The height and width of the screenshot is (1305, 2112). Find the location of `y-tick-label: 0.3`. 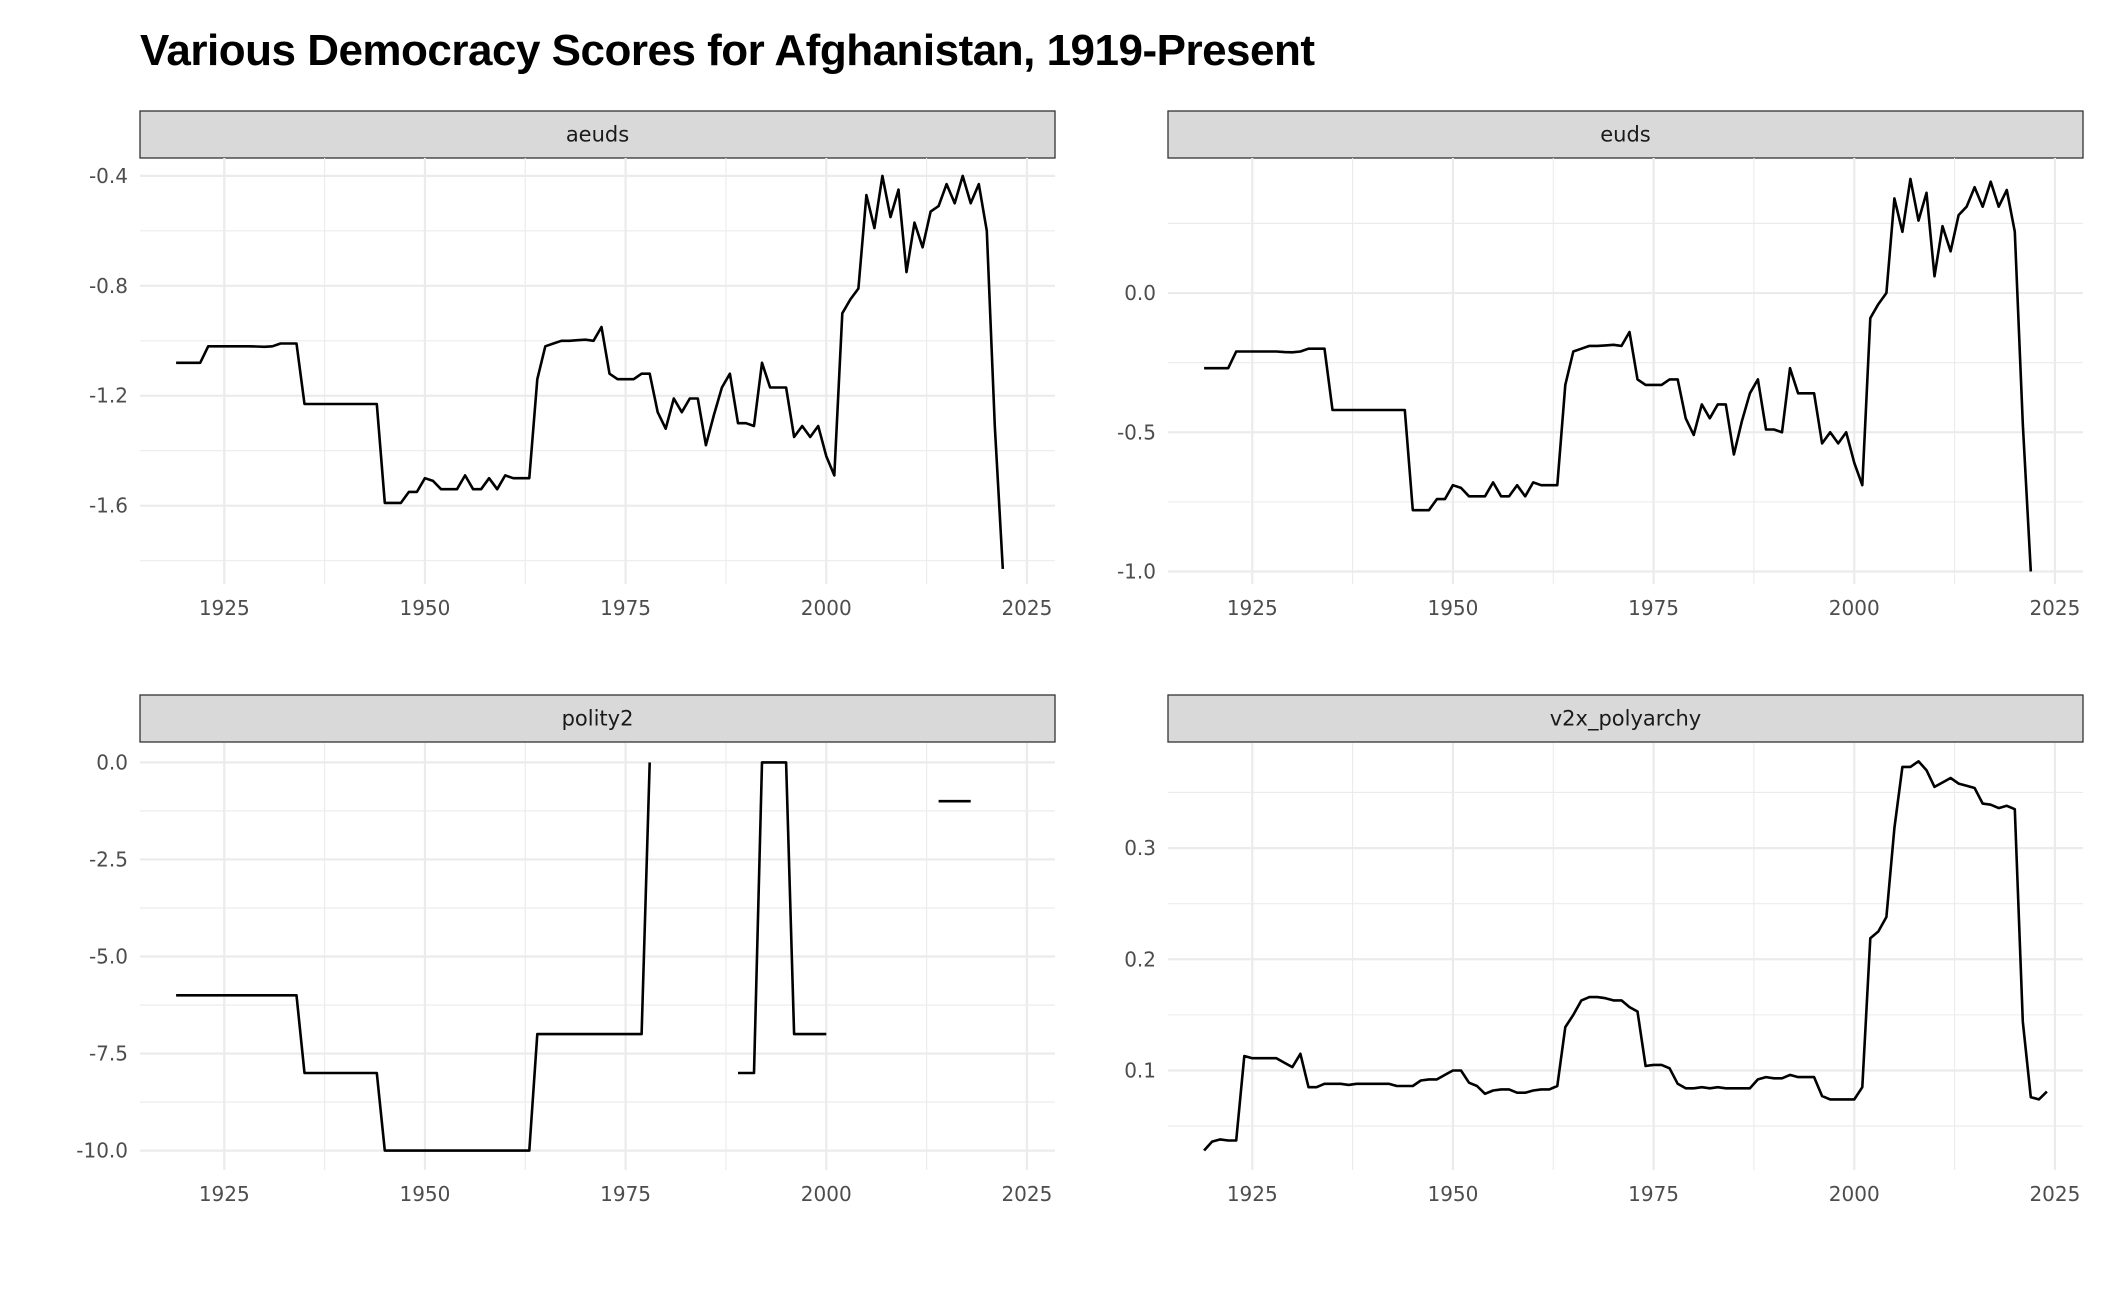

y-tick-label: 0.3 is located at coordinates (1140, 848).